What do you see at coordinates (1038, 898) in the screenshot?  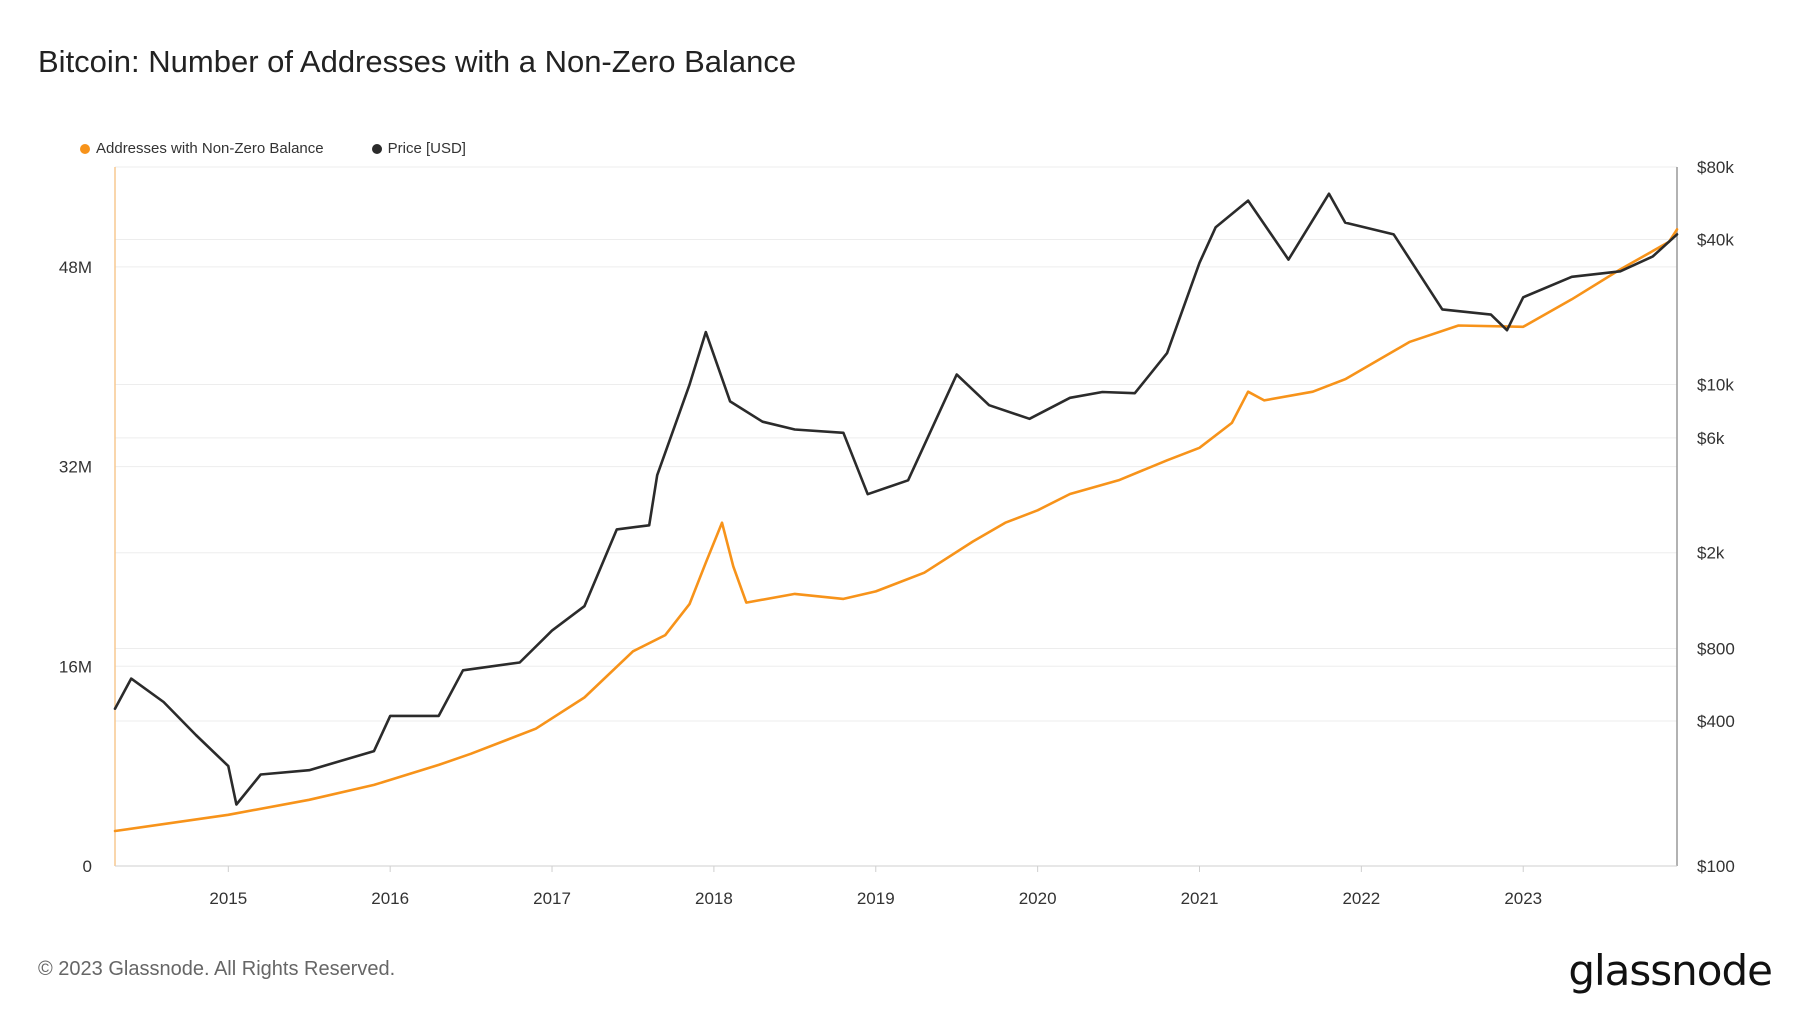 I see `x-tick-label: 2020` at bounding box center [1038, 898].